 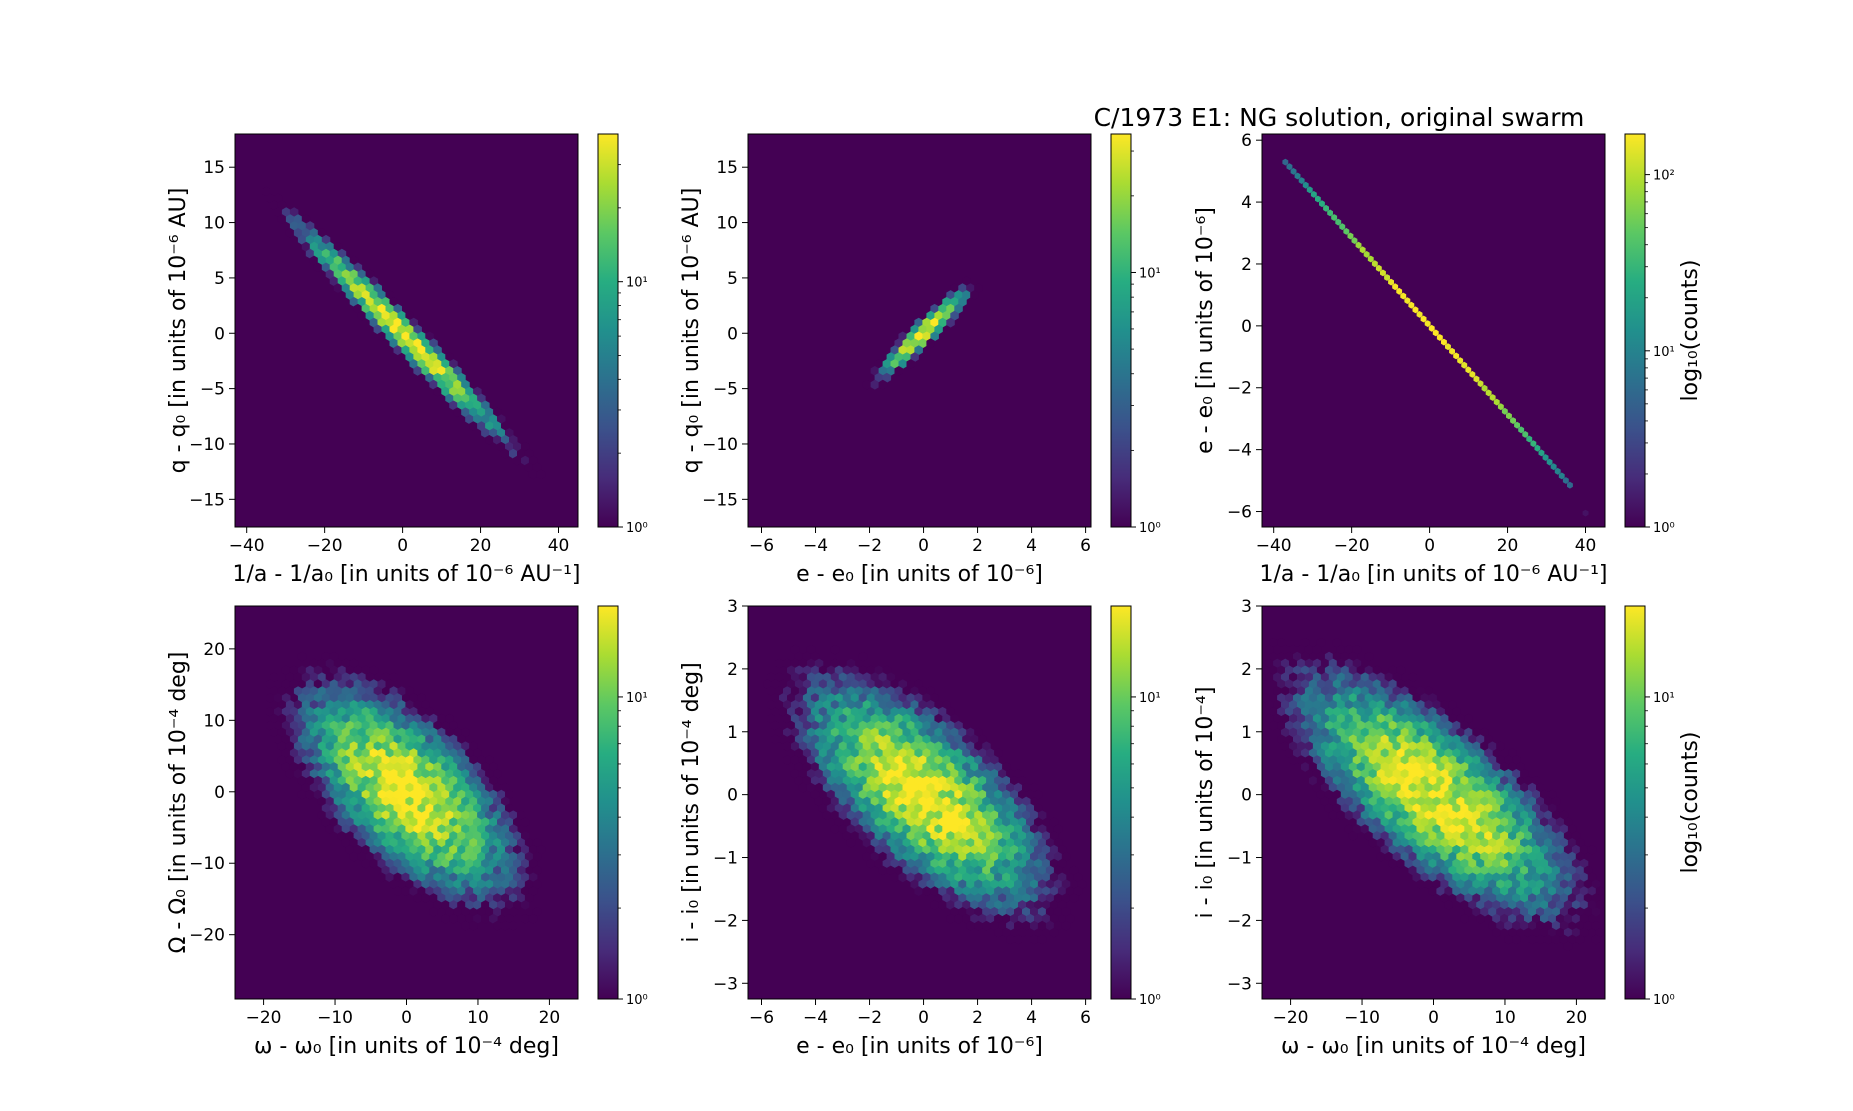 I want to click on y-tick-label: 15, so click(x=727, y=168).